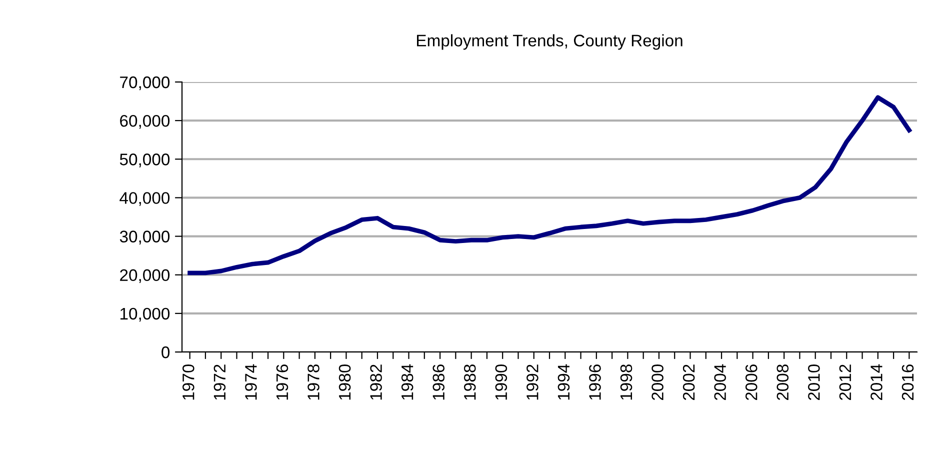 The width and height of the screenshot is (927, 452). Describe the element at coordinates (814, 382) in the screenshot. I see `x-tick-label: 2010` at that location.